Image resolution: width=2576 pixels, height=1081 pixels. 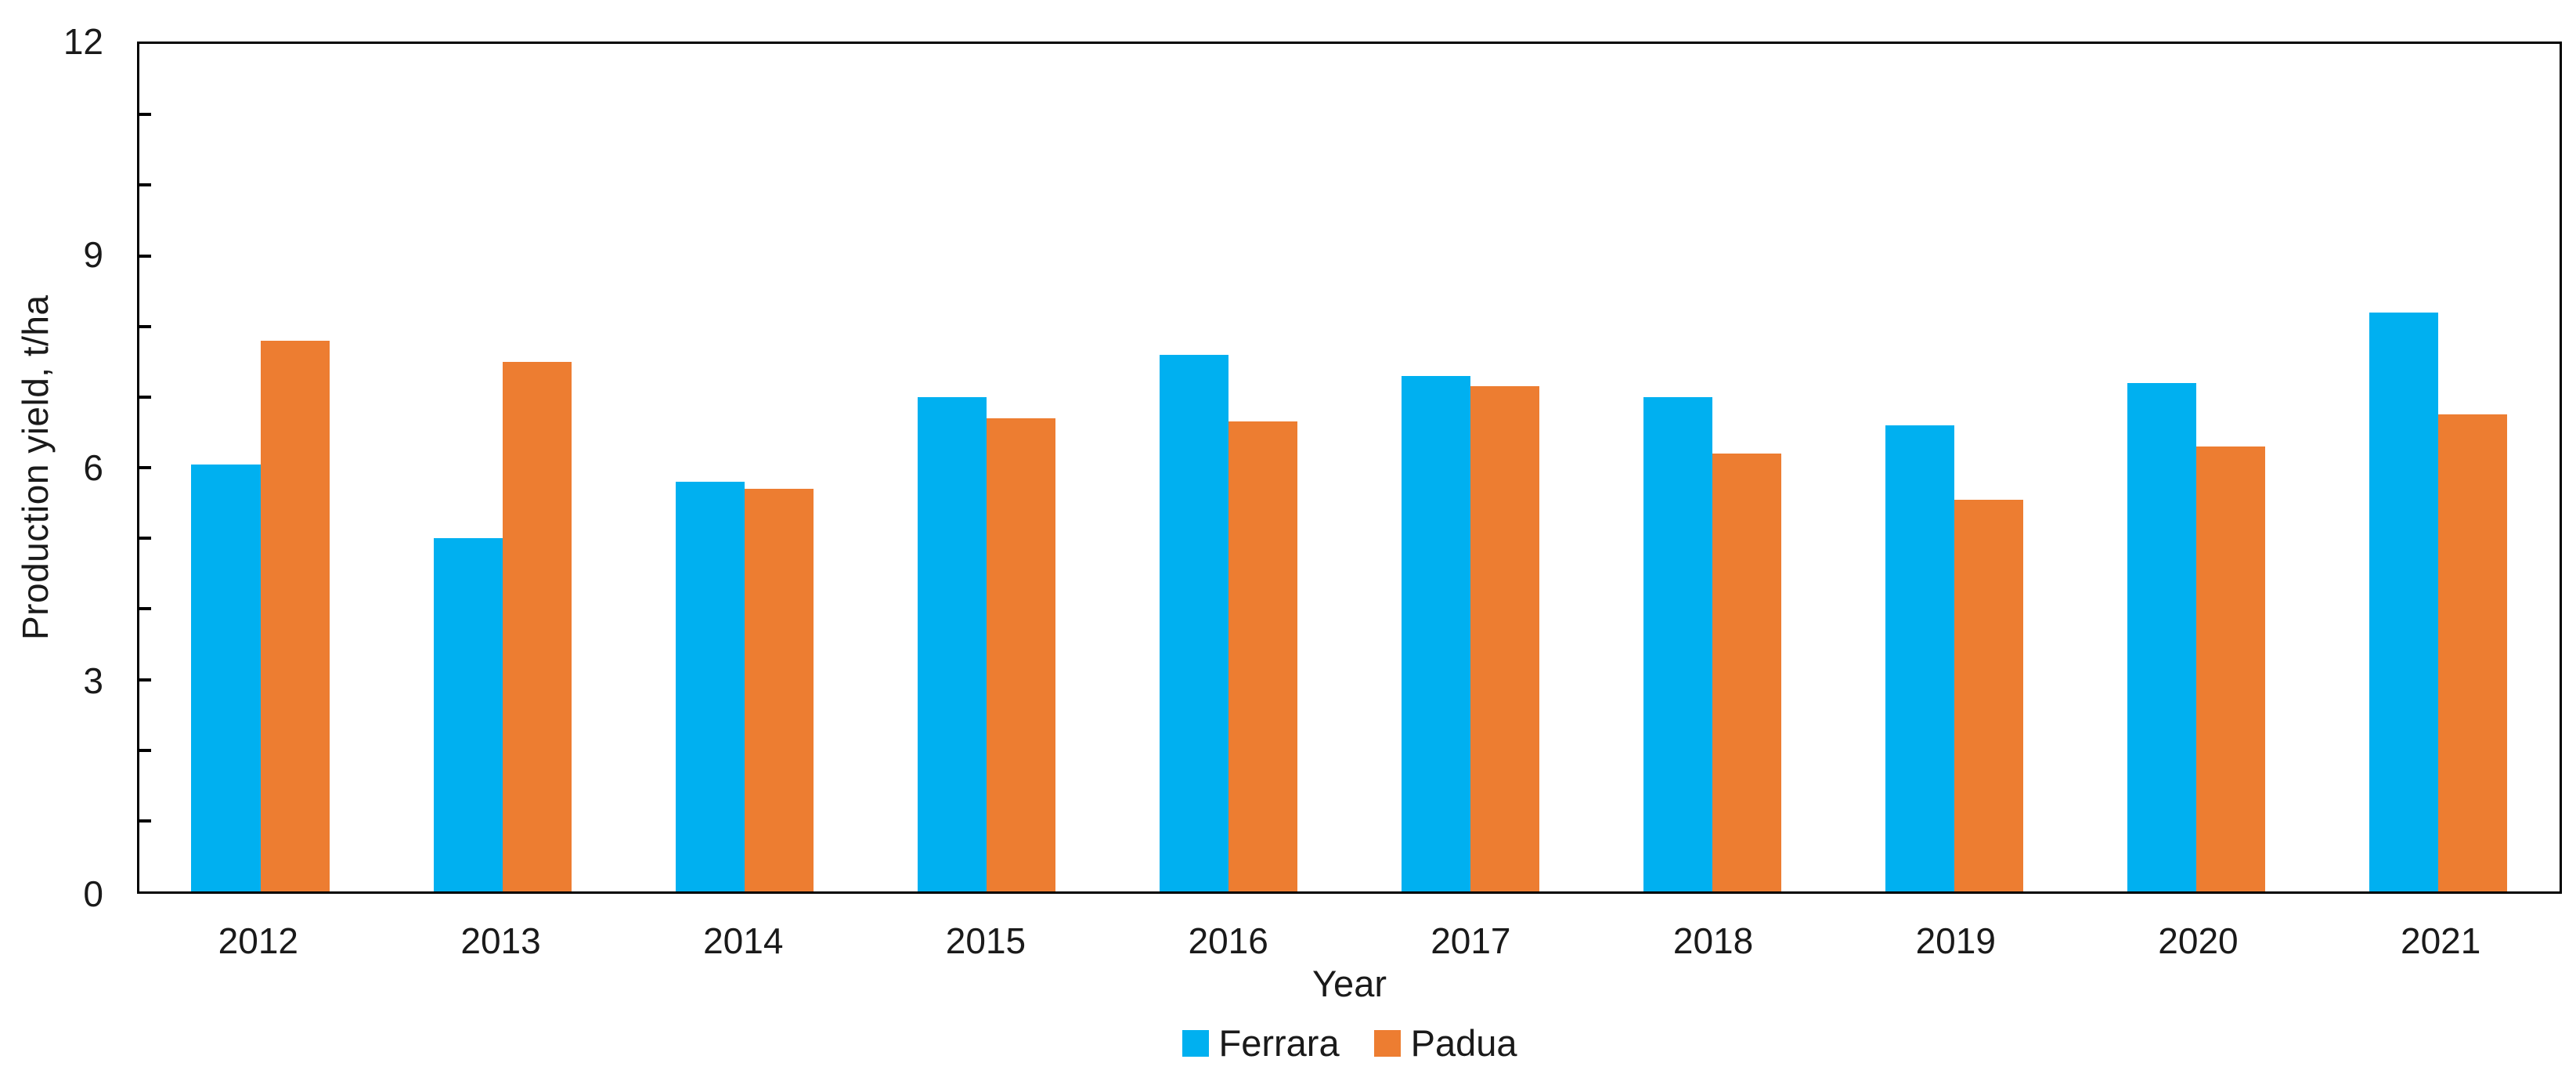 What do you see at coordinates (743, 940) in the screenshot?
I see `x-tick-label-2014: 2014` at bounding box center [743, 940].